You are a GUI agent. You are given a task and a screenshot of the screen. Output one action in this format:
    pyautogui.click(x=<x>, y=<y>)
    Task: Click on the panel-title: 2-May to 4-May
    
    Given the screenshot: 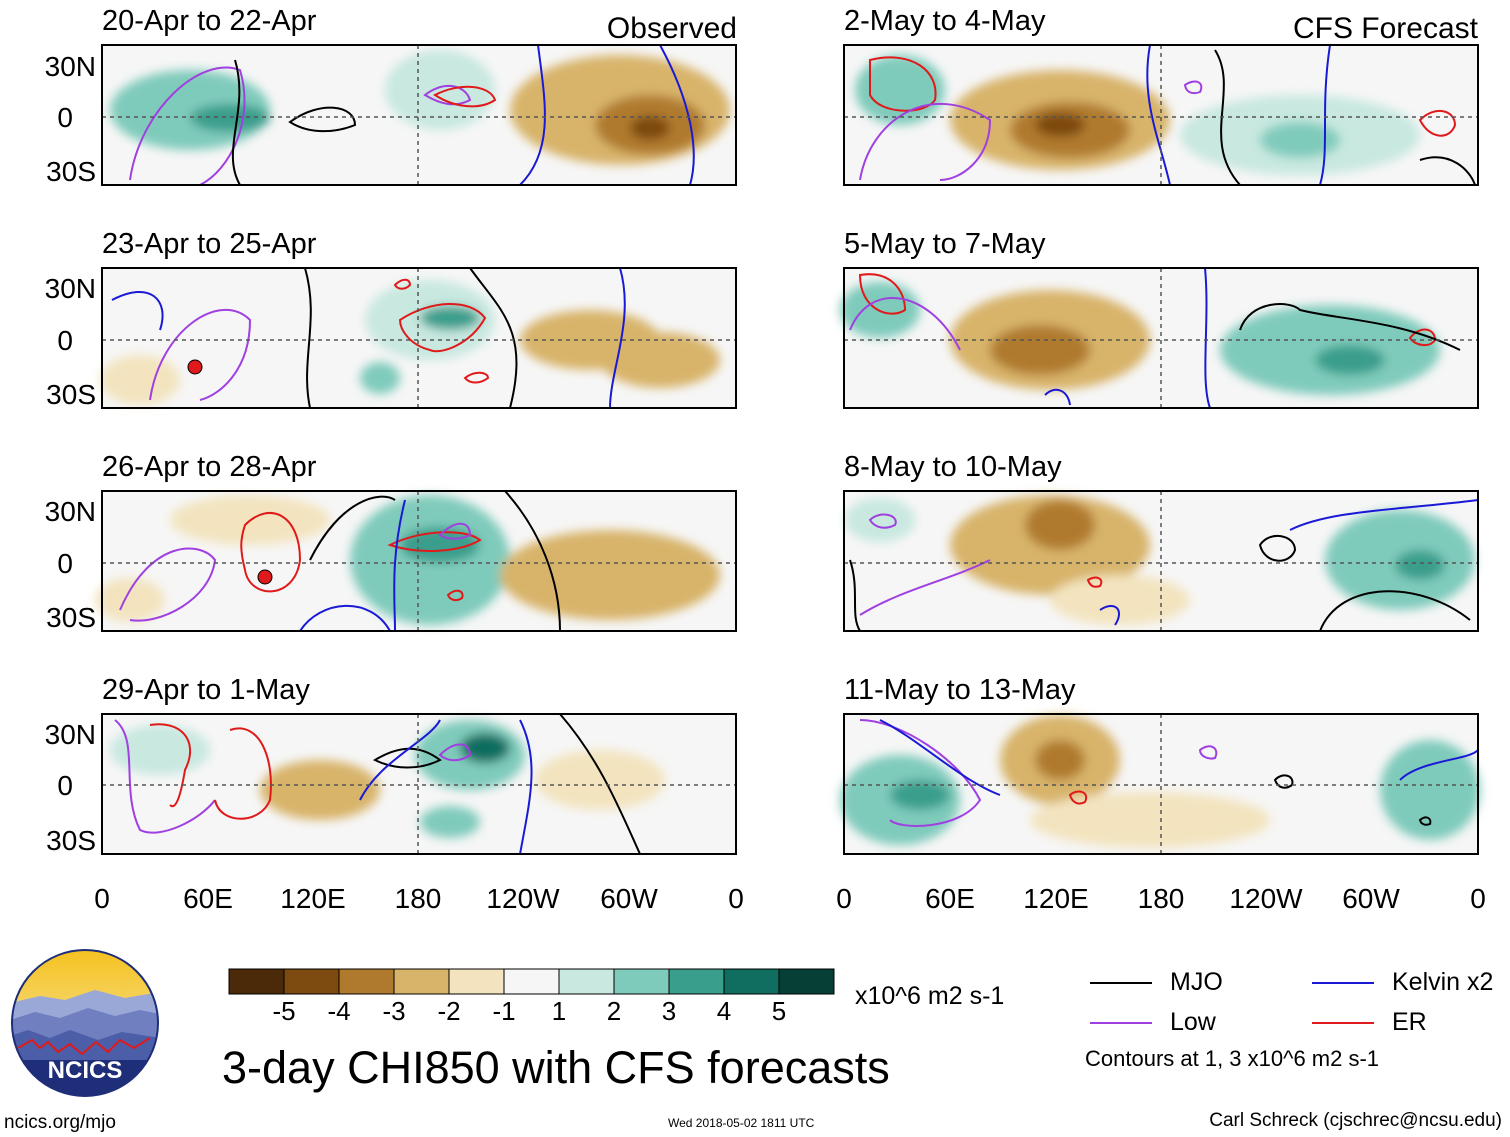 What is the action you would take?
    pyautogui.click(x=945, y=21)
    